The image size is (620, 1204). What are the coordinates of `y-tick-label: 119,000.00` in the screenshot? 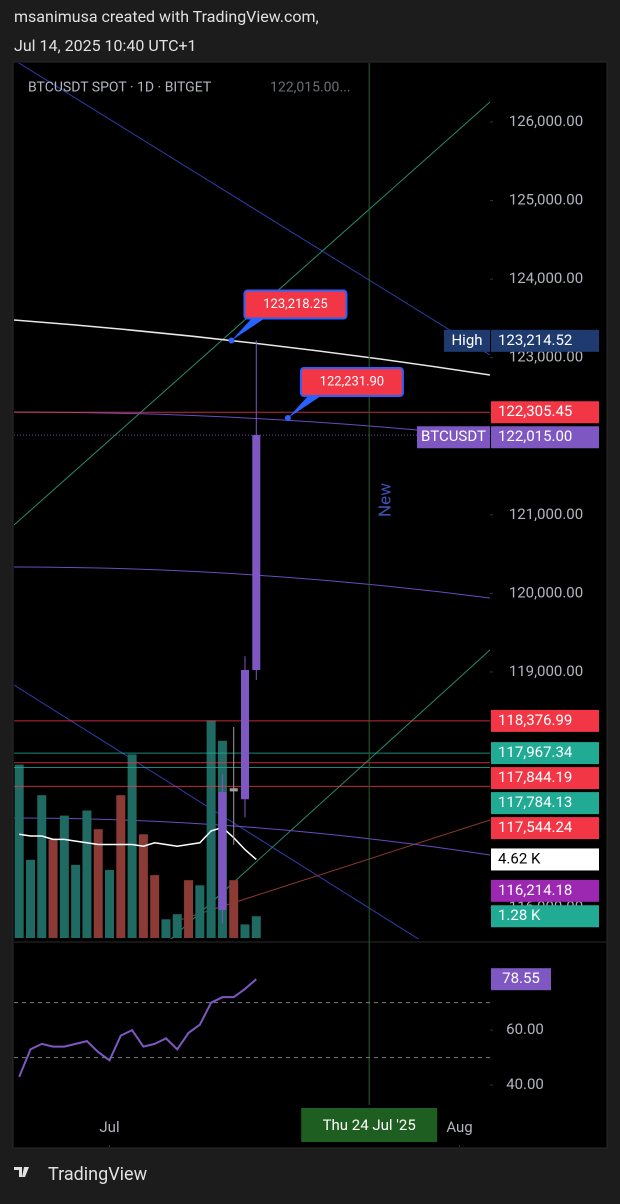 It's located at (546, 671).